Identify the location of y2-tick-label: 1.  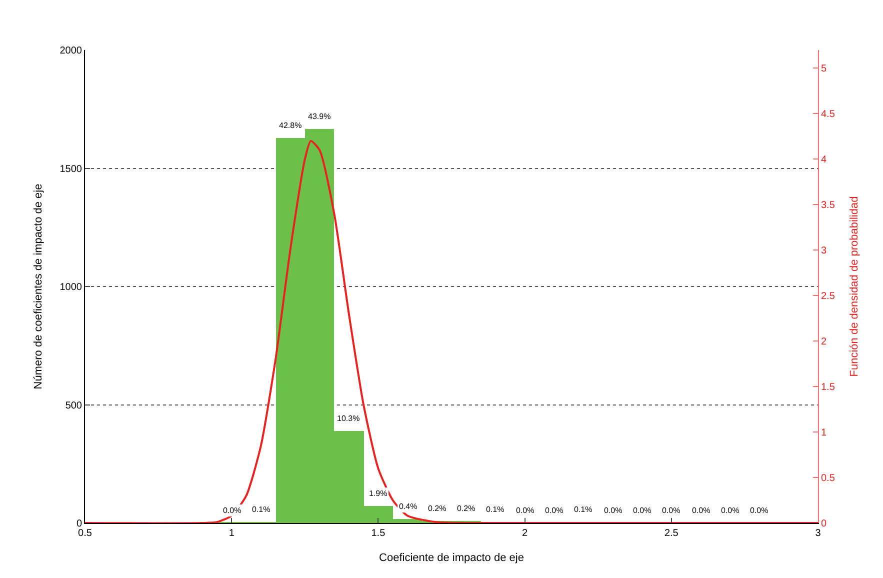
(824, 433).